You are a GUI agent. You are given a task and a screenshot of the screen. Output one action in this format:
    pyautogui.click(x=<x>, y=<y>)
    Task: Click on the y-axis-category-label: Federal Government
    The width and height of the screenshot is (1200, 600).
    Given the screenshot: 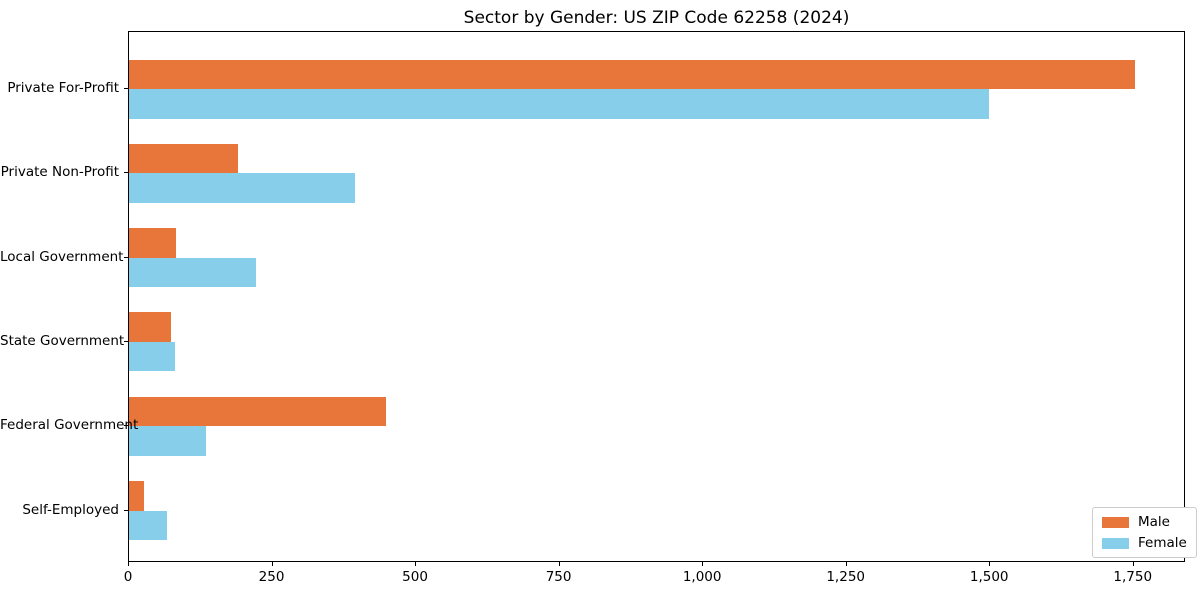 What is the action you would take?
    pyautogui.click(x=69, y=425)
    